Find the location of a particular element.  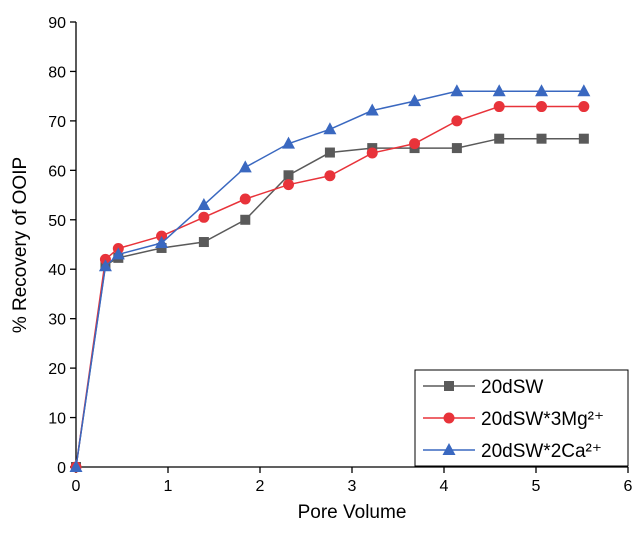

x-tick-label: 2 is located at coordinates (260, 486).